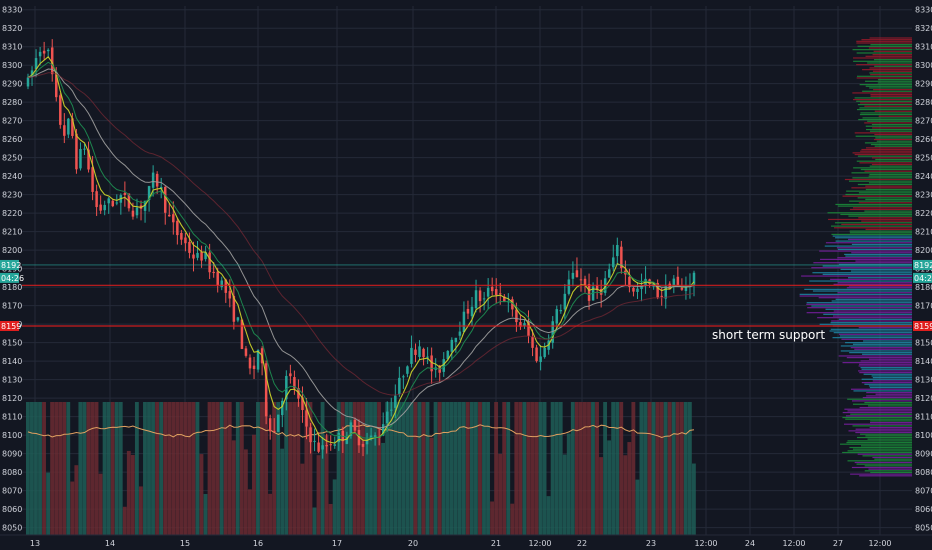 The width and height of the screenshot is (932, 550). What do you see at coordinates (12, 28) in the screenshot?
I see `y-tick-left: 8320` at bounding box center [12, 28].